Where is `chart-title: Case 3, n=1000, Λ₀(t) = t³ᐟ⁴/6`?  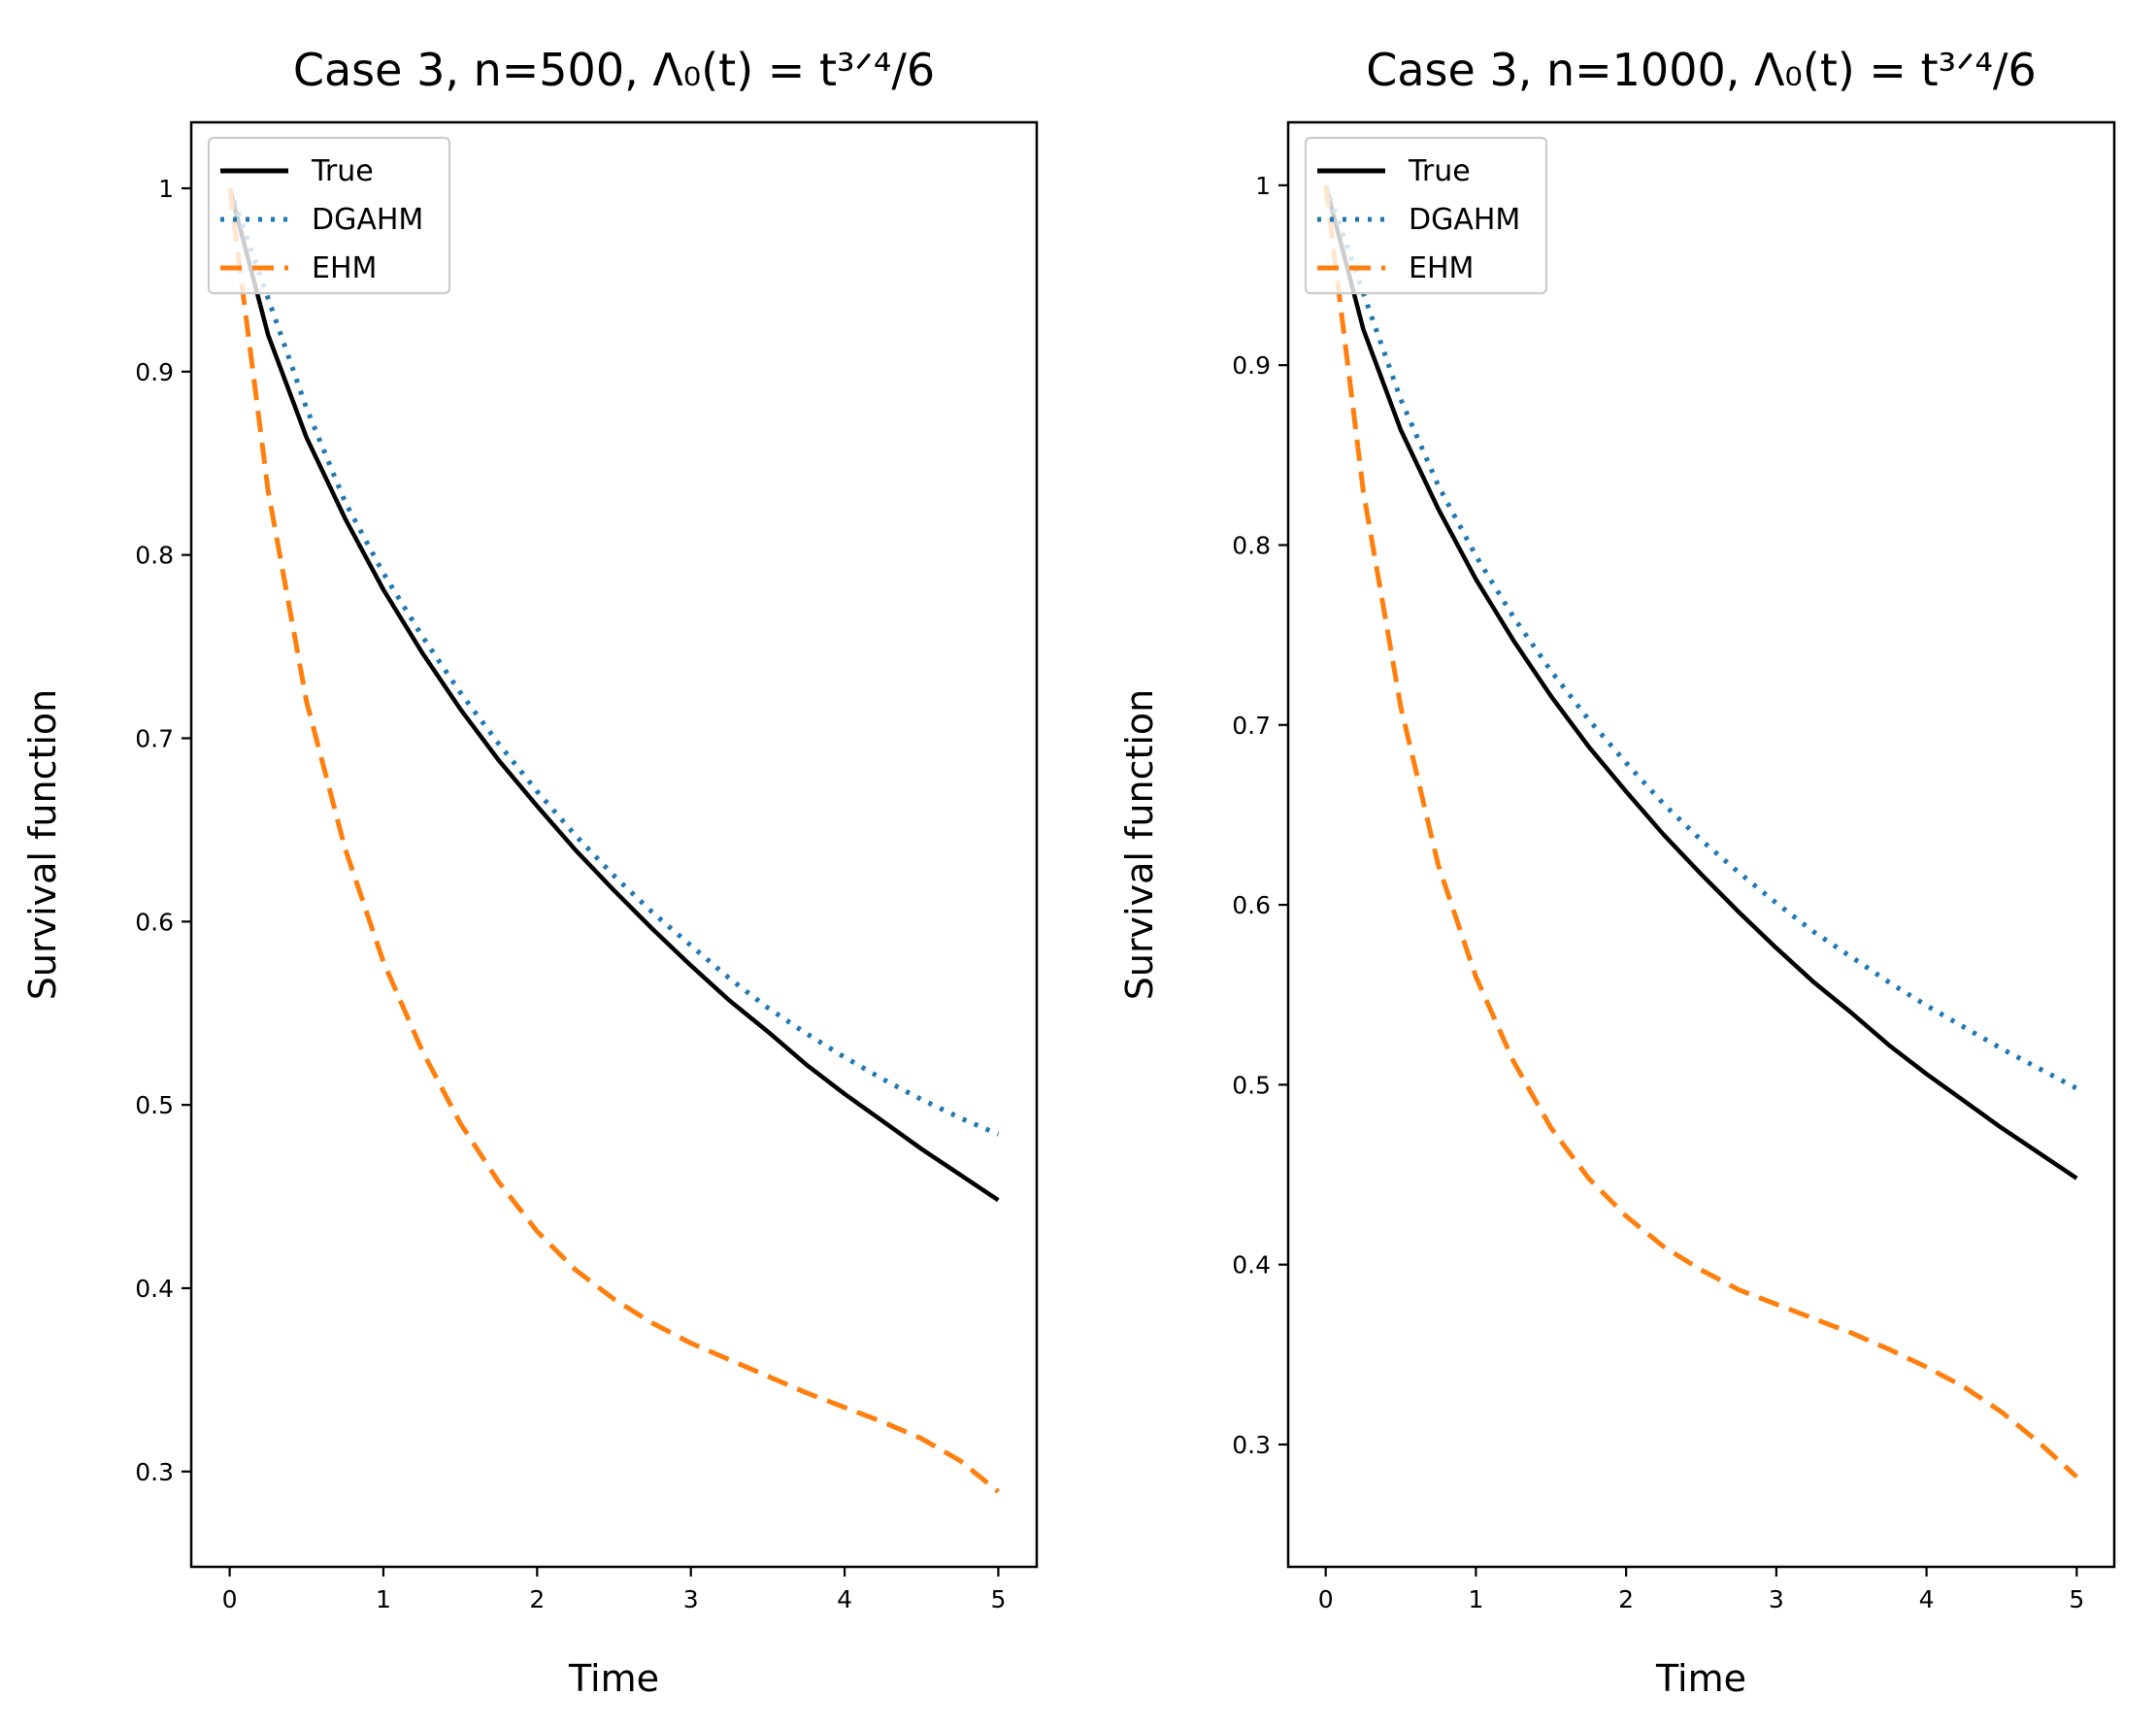 chart-title: Case 3, n=1000, Λ₀(t) = t³ᐟ⁴/6 is located at coordinates (1701, 70).